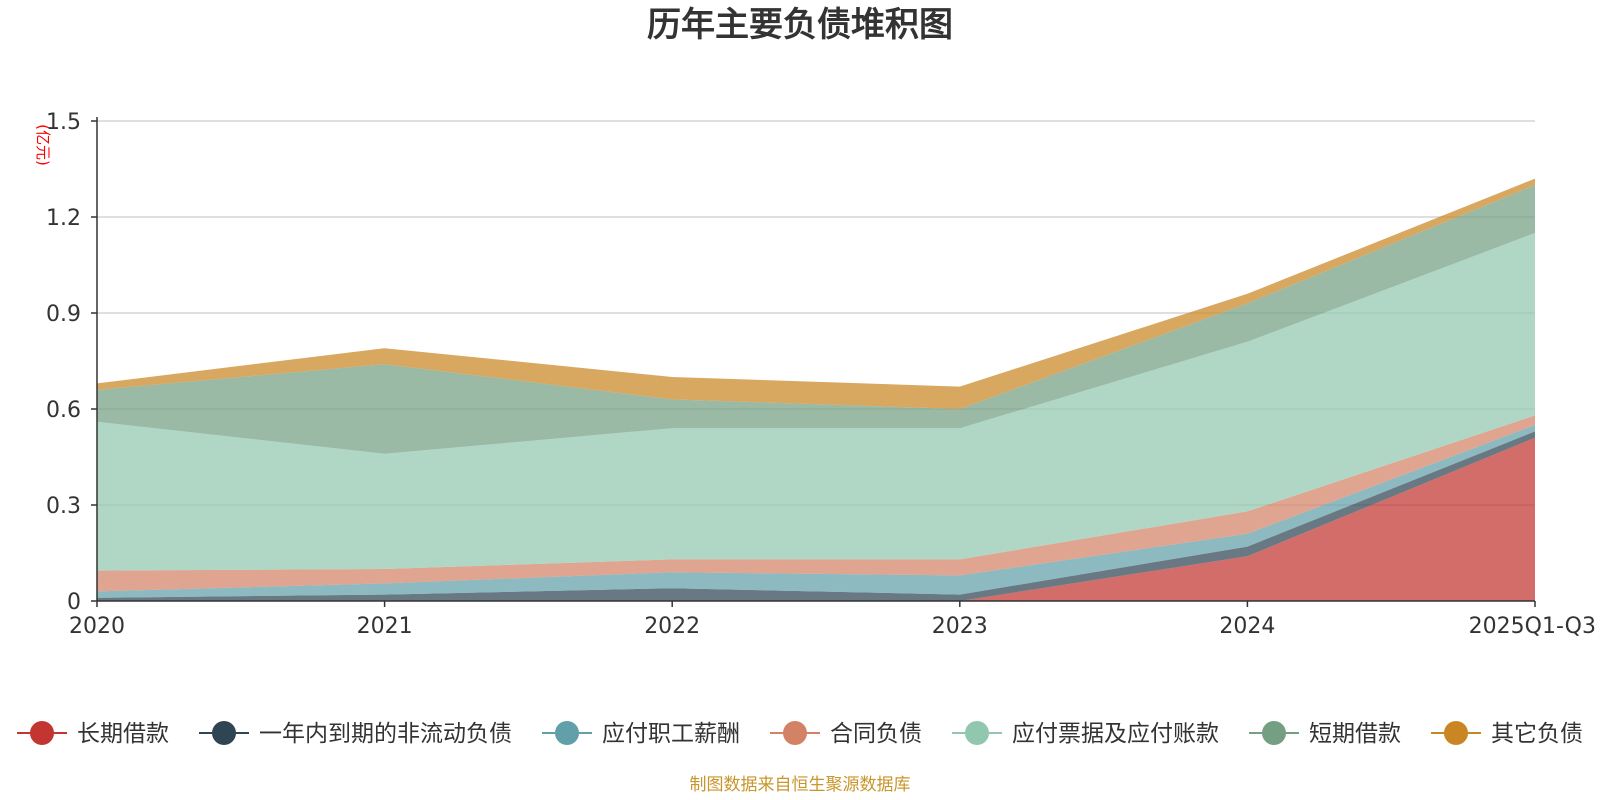  I want to click on x-tick-label: 2020, so click(97, 626).